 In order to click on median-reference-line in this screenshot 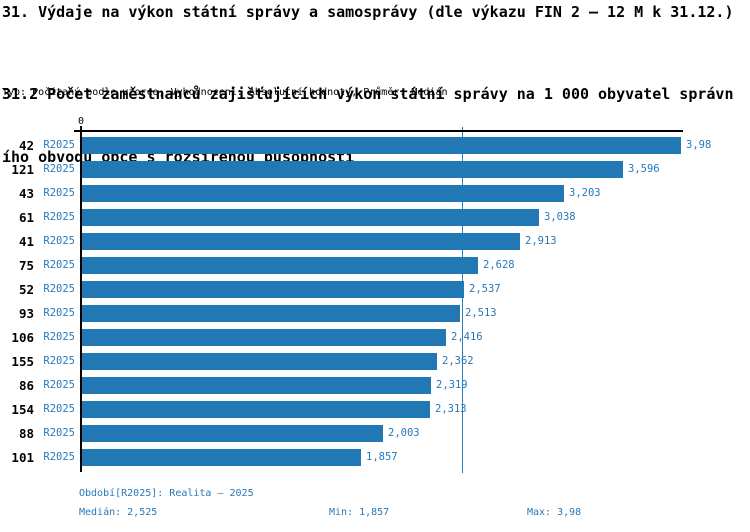, I will do `click(462, 300)`.